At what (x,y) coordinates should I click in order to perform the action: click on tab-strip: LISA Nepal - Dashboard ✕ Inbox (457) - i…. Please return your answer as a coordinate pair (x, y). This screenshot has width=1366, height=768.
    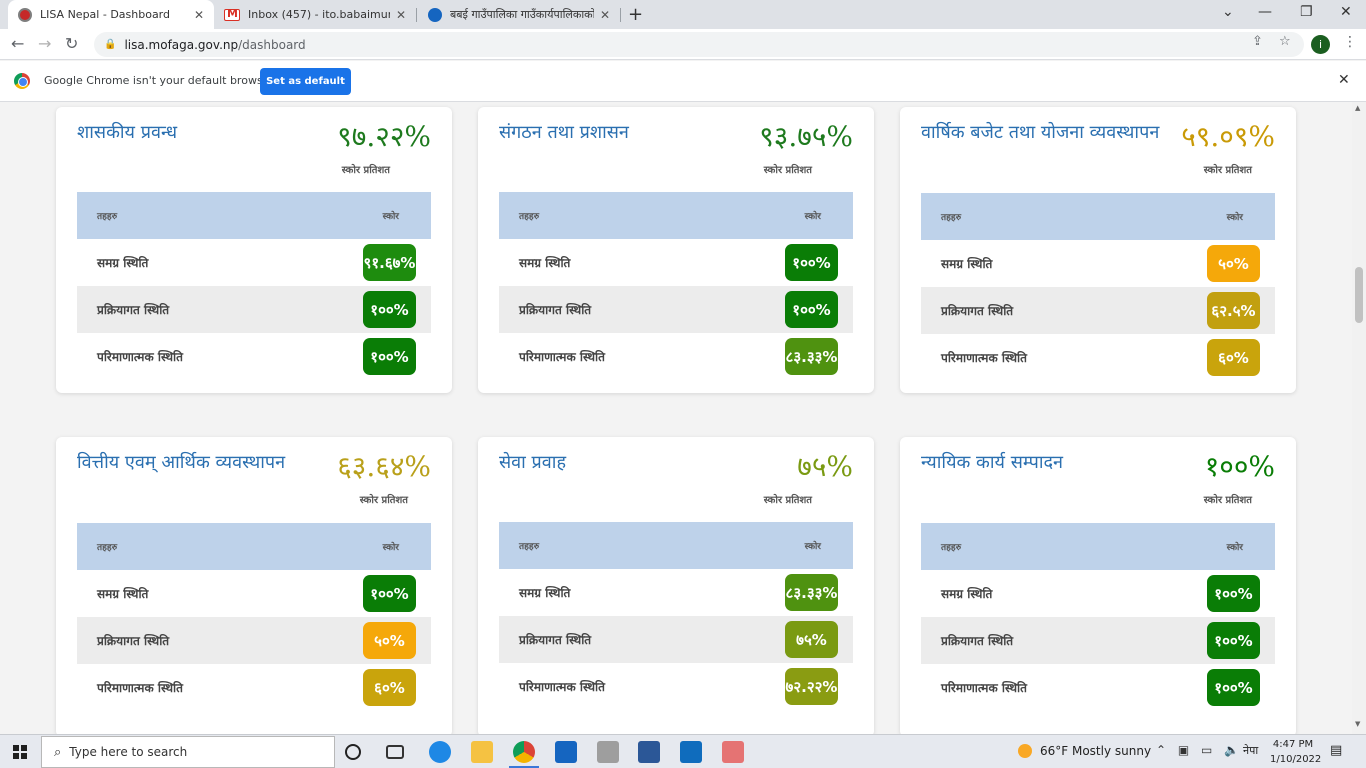
    Looking at the image, I should click on (683, 14).